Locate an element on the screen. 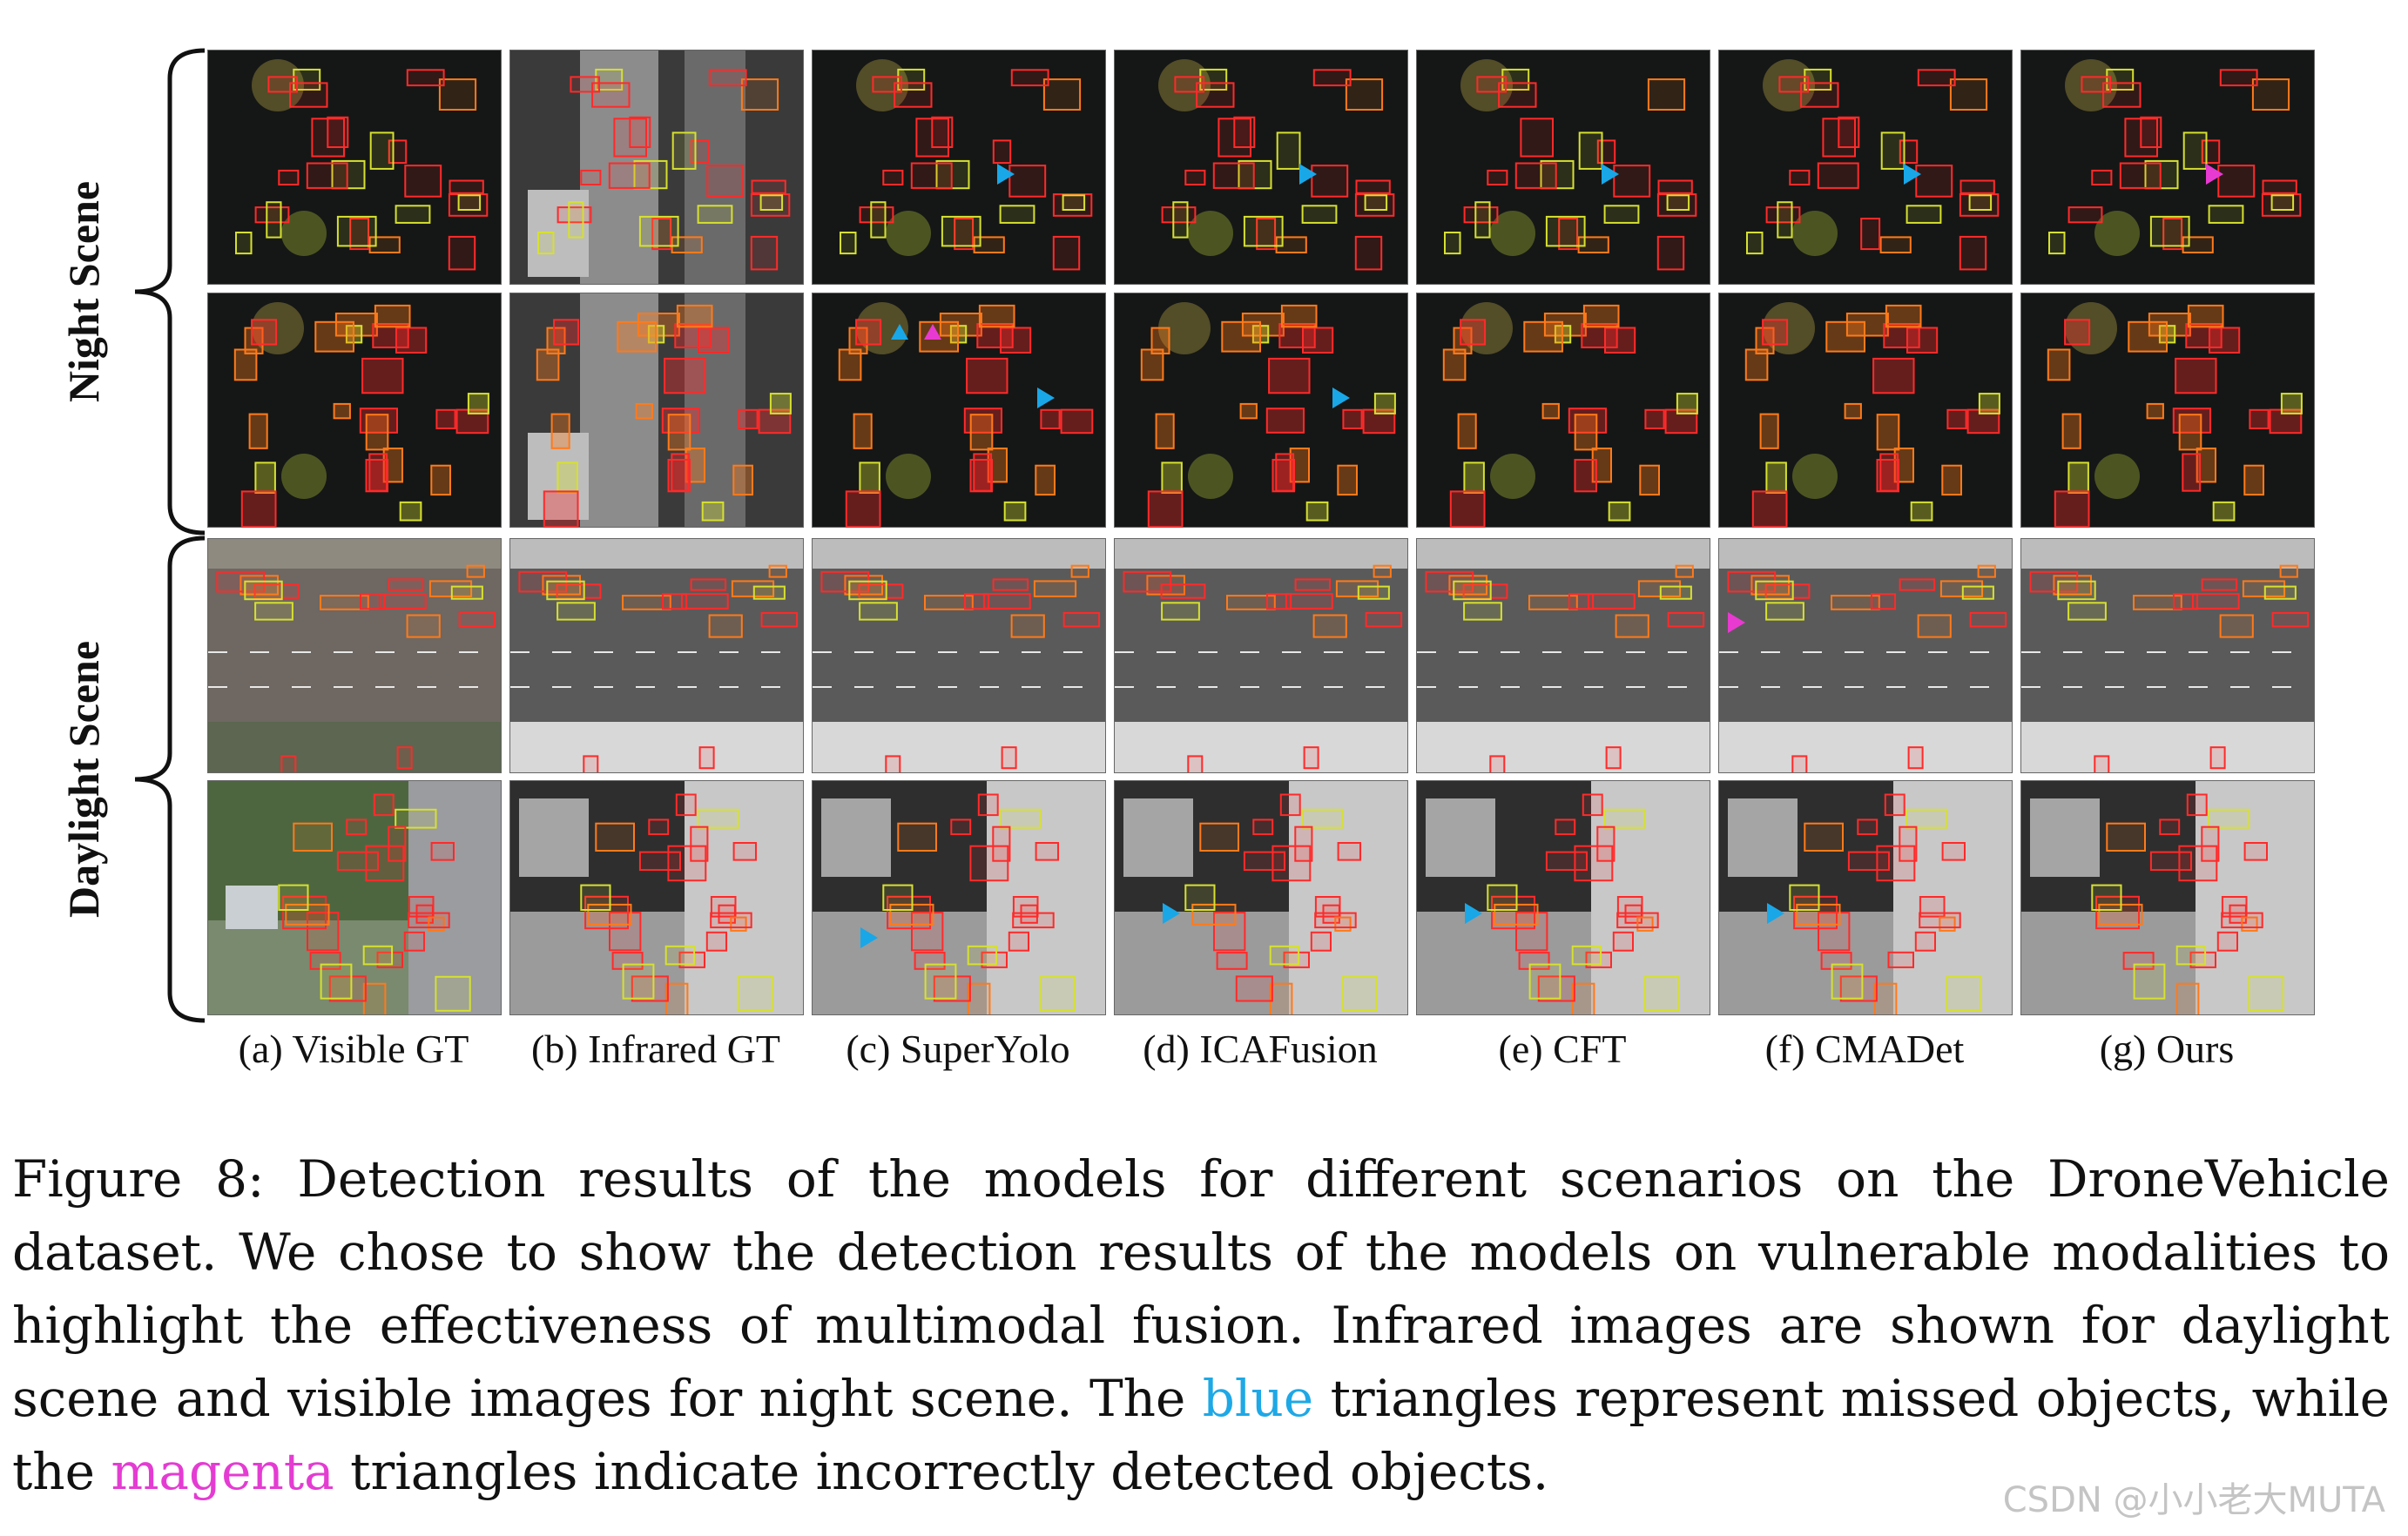 This screenshot has width=2408, height=1536. false-triangle-icon is located at coordinates (1736, 622).